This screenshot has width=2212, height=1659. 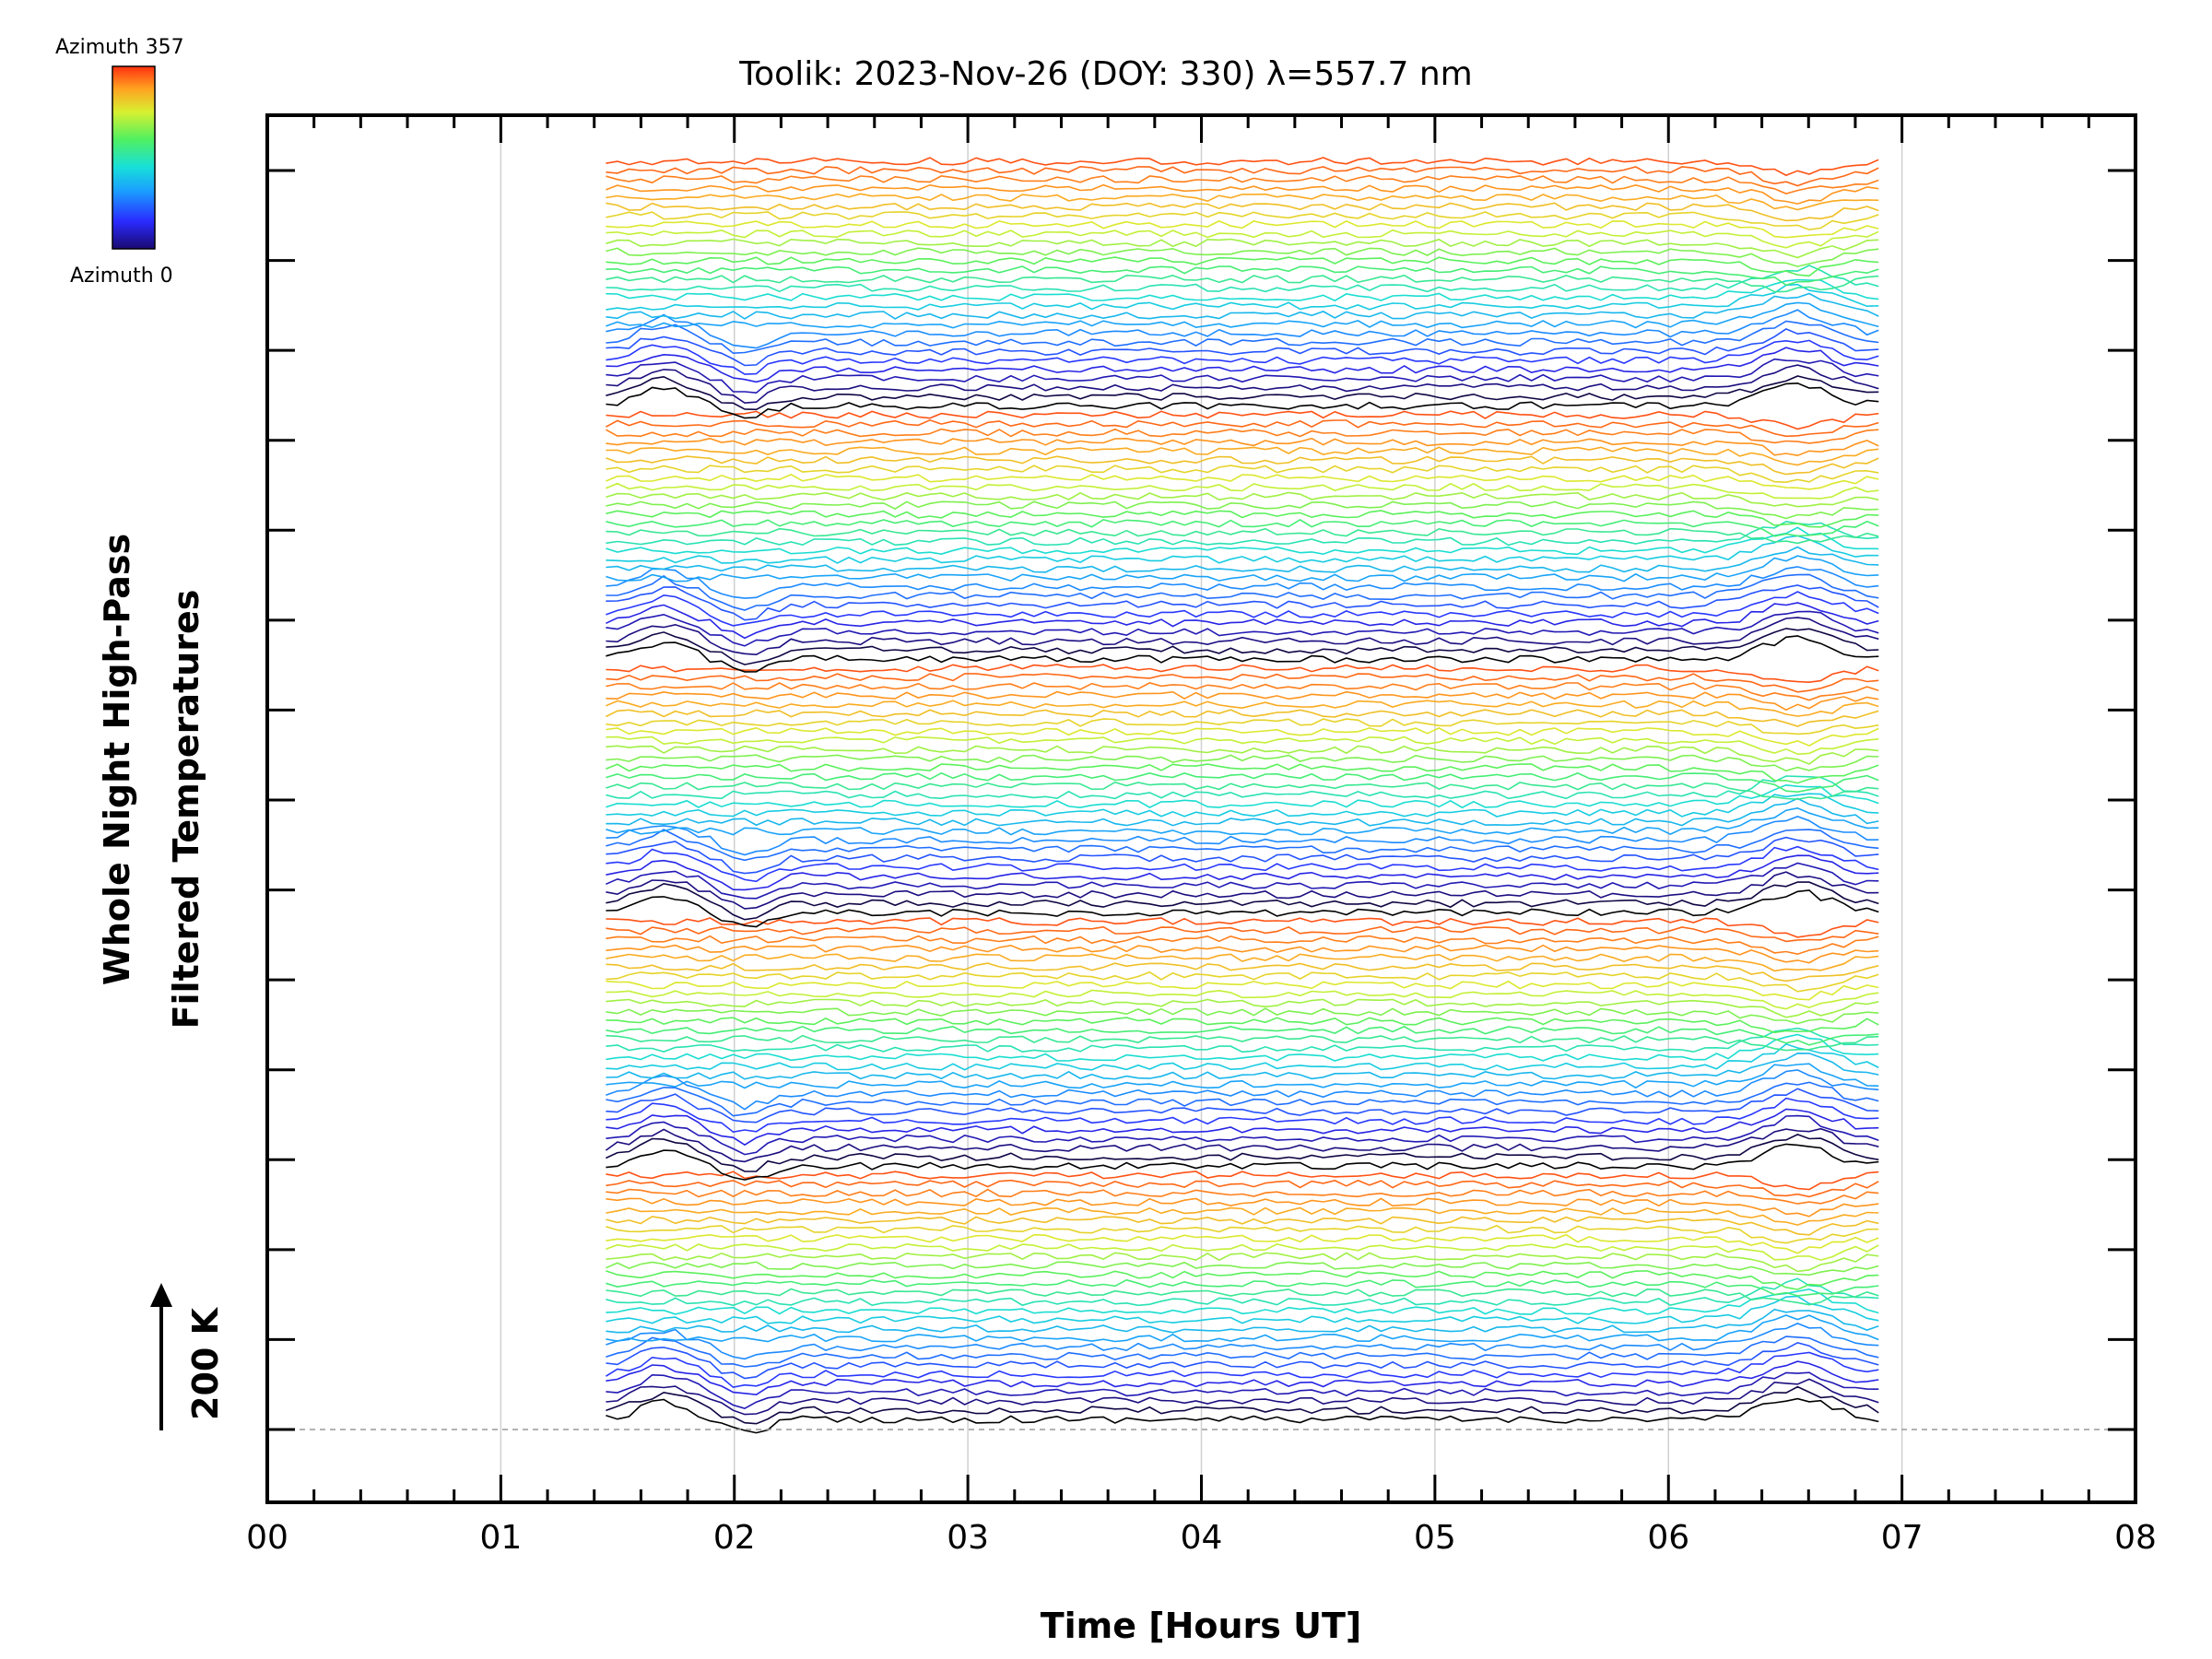 What do you see at coordinates (1435, 1538) in the screenshot?
I see `x-tick-label: 05` at bounding box center [1435, 1538].